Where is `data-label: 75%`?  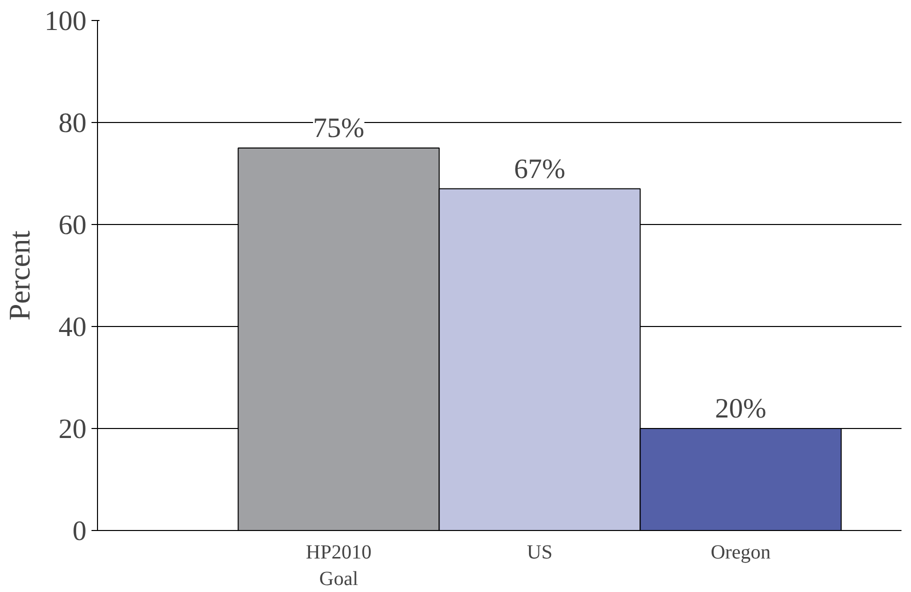
data-label: 75% is located at coordinates (338, 128).